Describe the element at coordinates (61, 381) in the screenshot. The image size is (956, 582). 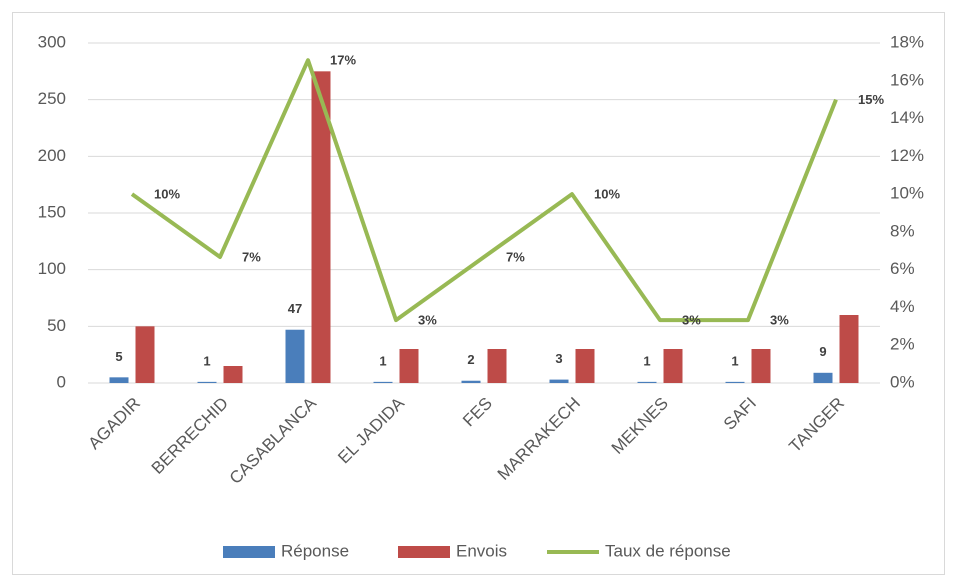
I see `y-tick-label: 0` at that location.